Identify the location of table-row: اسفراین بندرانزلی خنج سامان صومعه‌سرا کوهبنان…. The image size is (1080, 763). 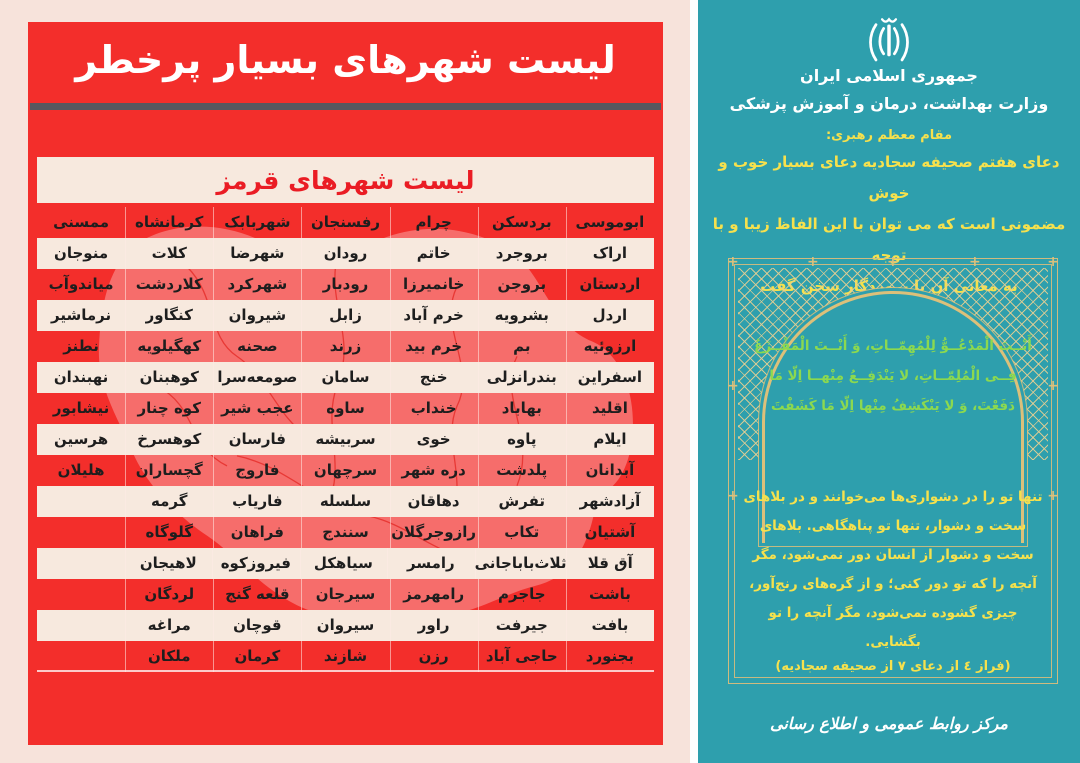
(345, 377).